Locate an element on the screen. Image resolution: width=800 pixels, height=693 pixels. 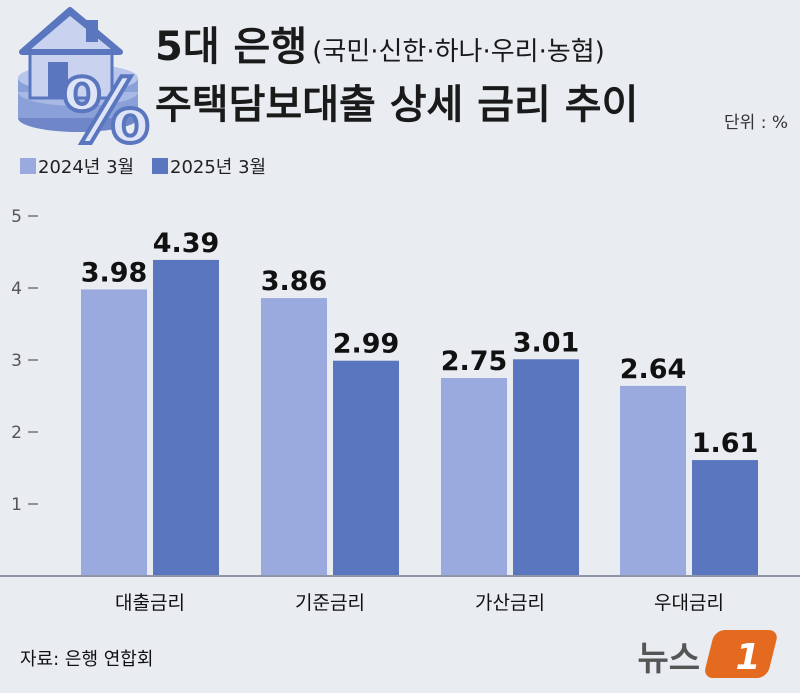
bar-2025-기준금리 is located at coordinates (366, 468).